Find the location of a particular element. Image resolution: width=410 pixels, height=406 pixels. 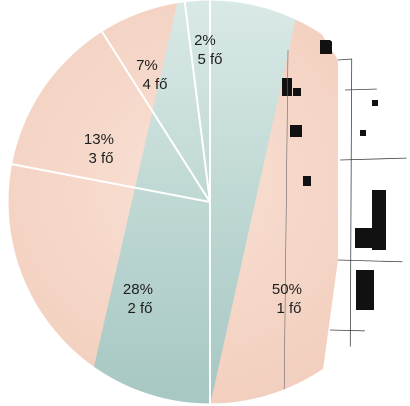

slice-count-2: 5 fő is located at coordinates (209, 59).